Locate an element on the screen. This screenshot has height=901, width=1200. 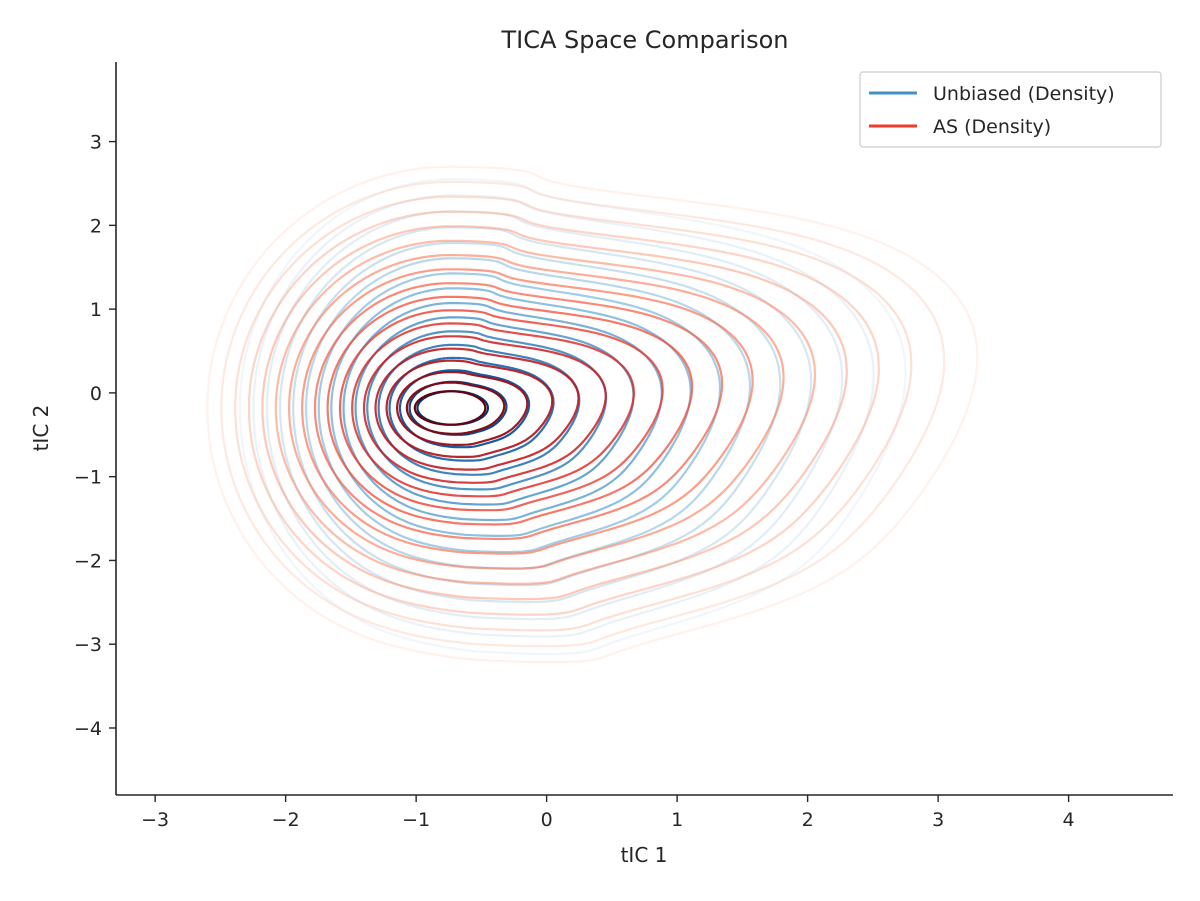
y-tick-label: −3 is located at coordinates (88, 645).